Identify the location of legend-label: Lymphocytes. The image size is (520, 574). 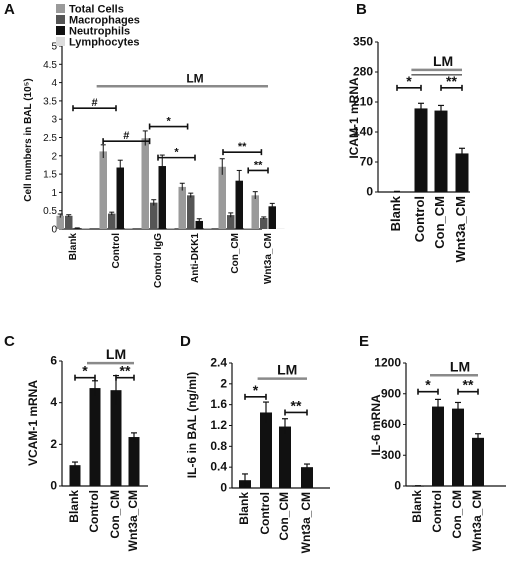
(104, 43).